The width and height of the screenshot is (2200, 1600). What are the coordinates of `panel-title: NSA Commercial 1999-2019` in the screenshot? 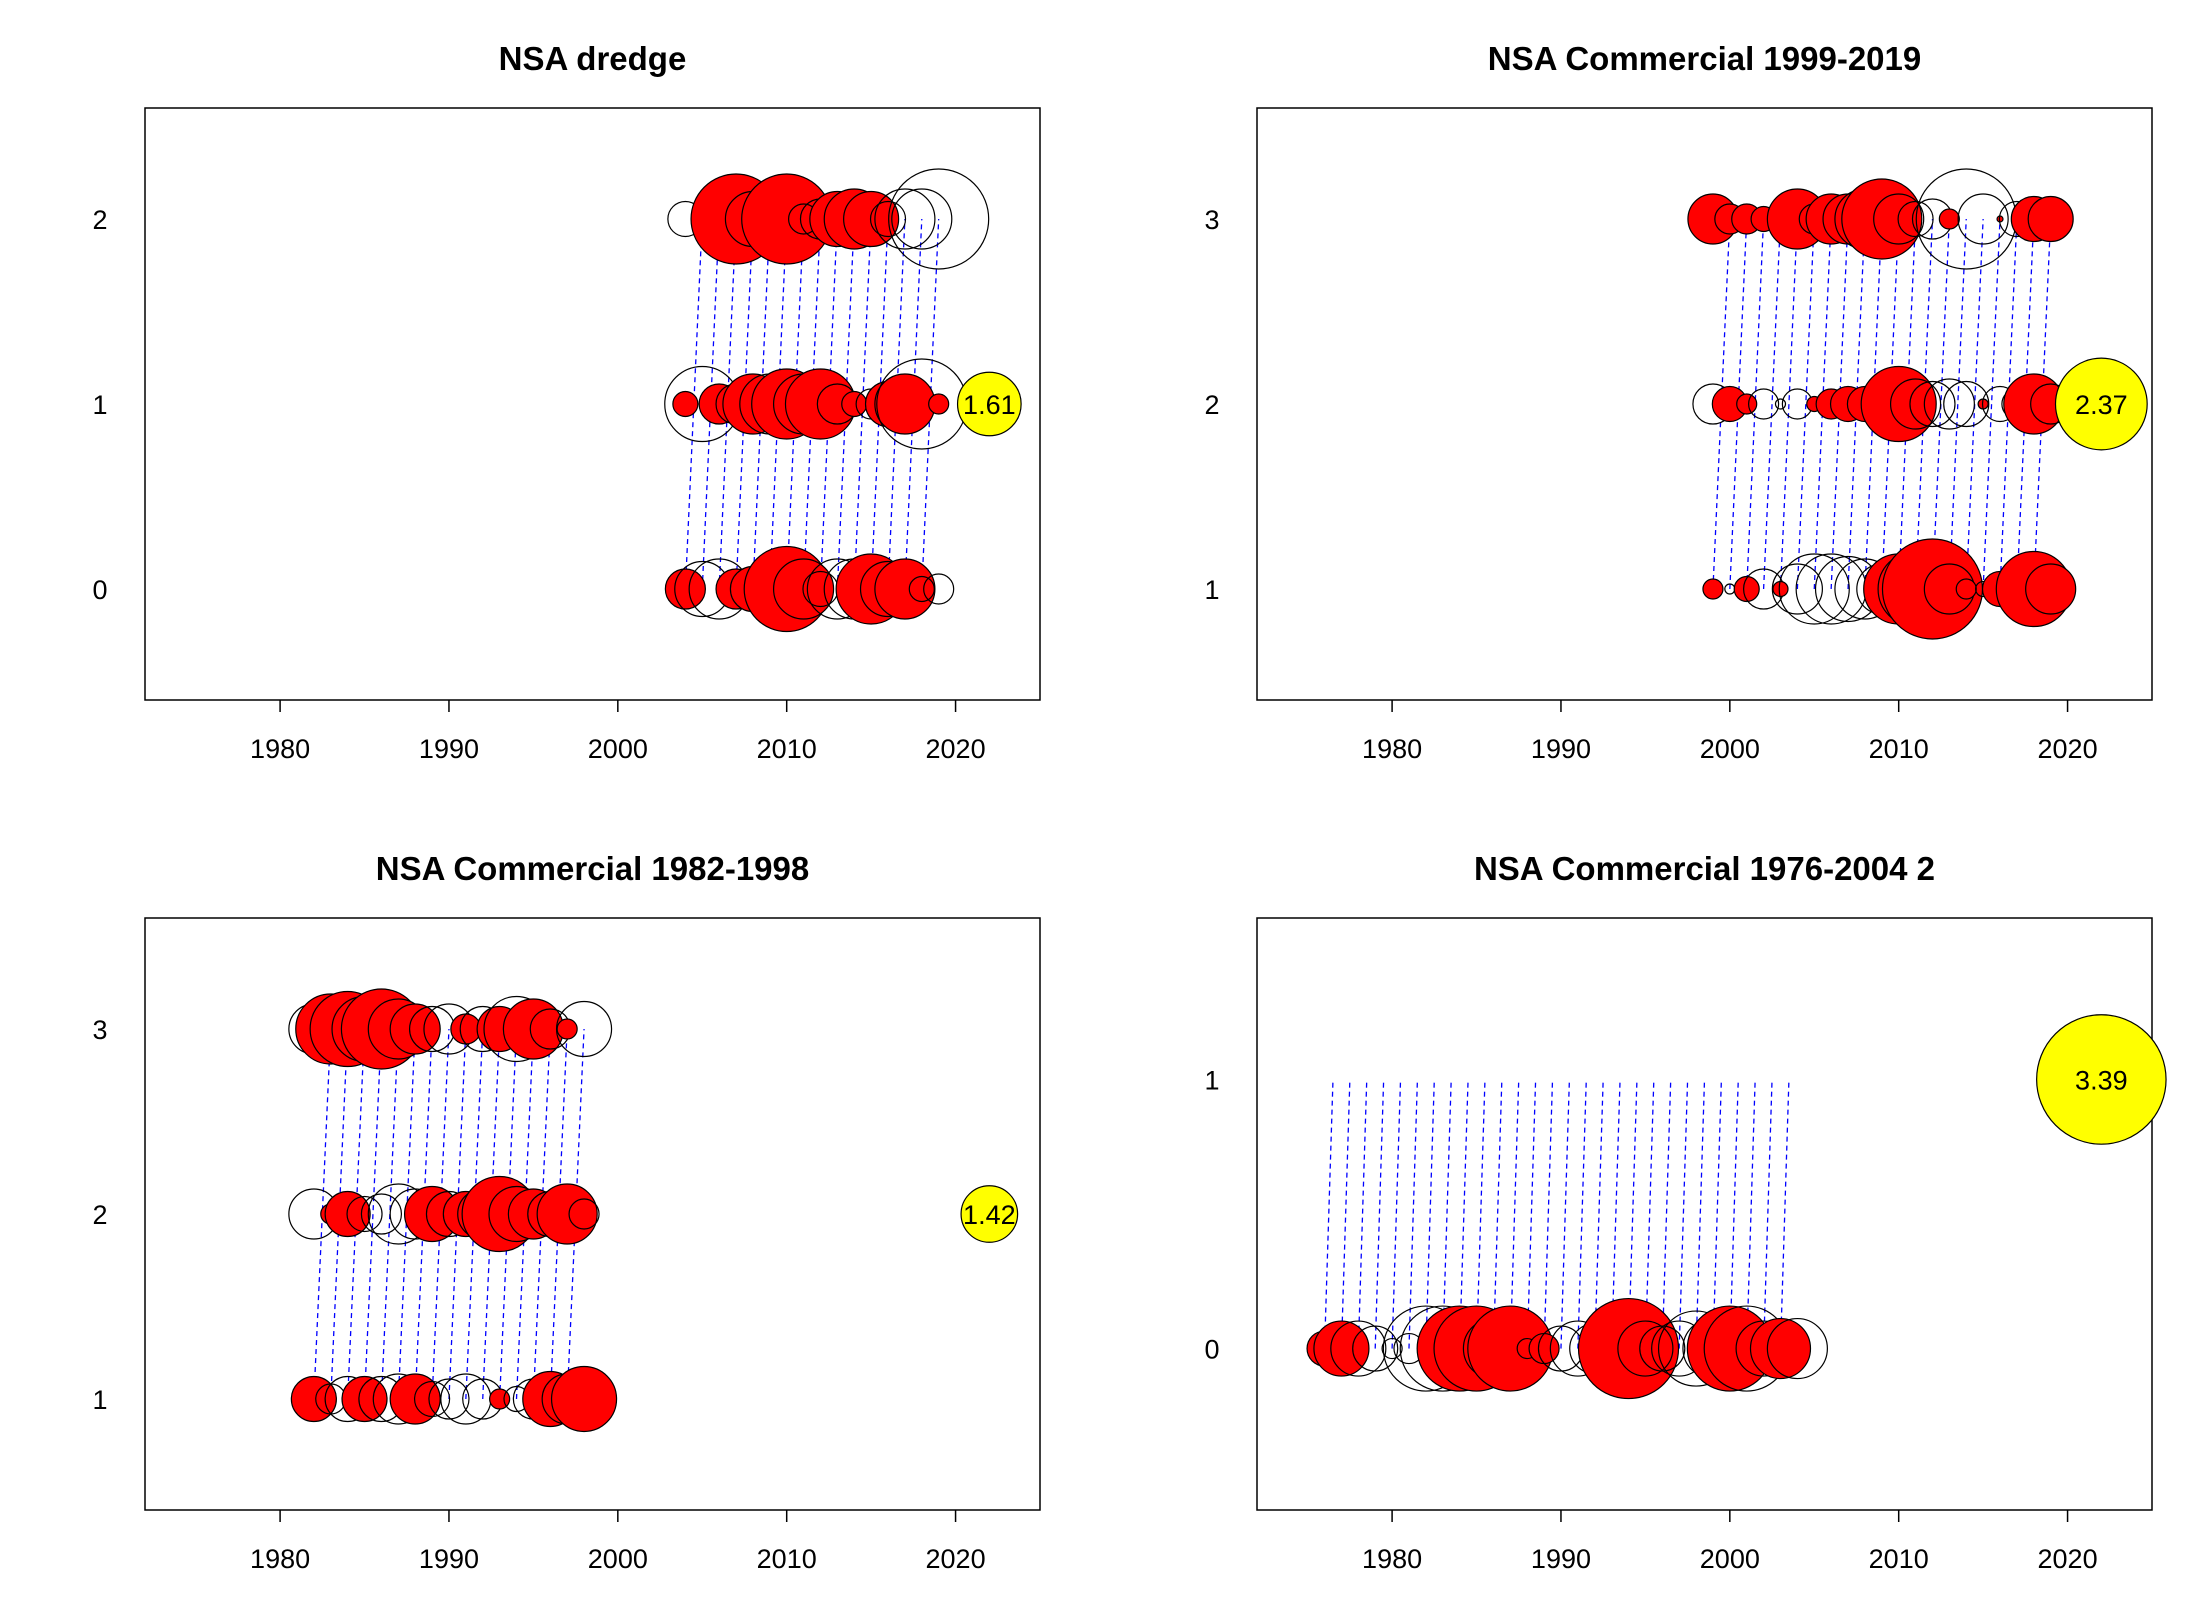 It's located at (1705, 58).